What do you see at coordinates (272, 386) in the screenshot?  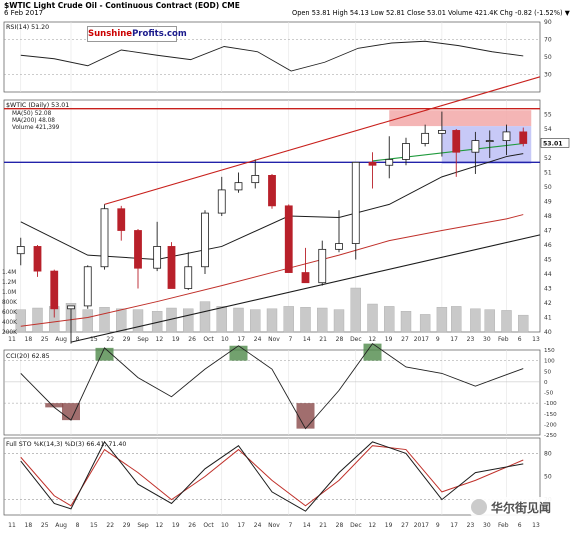 I see `cci-line` at bounding box center [272, 386].